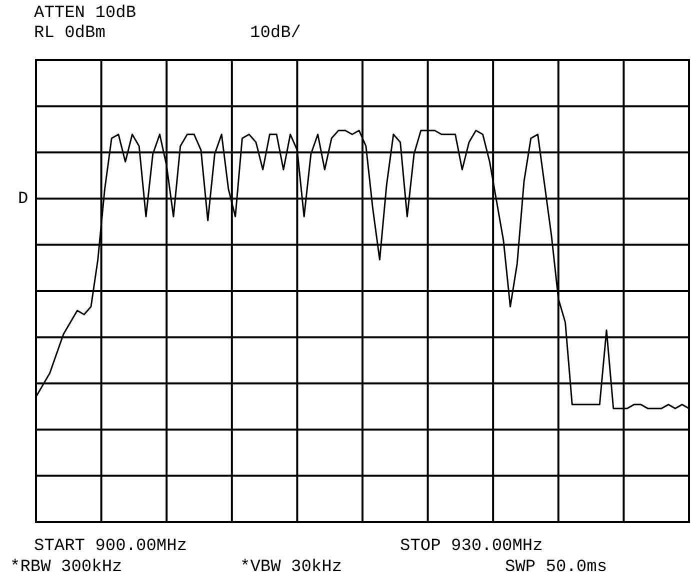 The width and height of the screenshot is (691, 585). What do you see at coordinates (23, 199) in the screenshot?
I see `text: D` at bounding box center [23, 199].